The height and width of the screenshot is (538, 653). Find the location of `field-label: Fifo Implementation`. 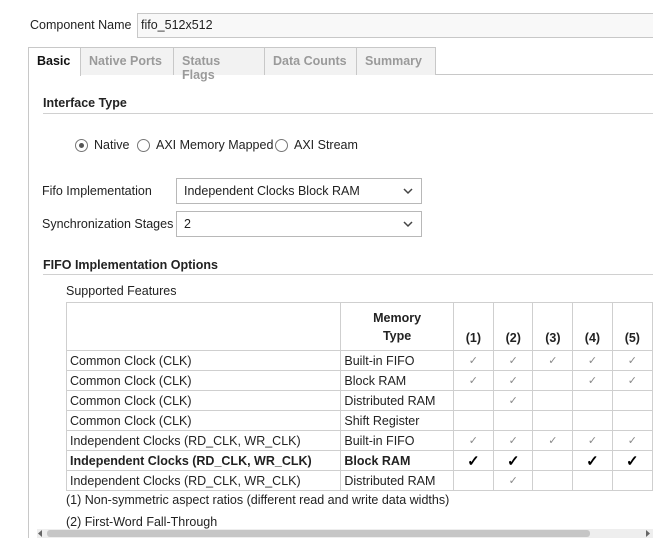

field-label: Fifo Implementation is located at coordinates (97, 191).